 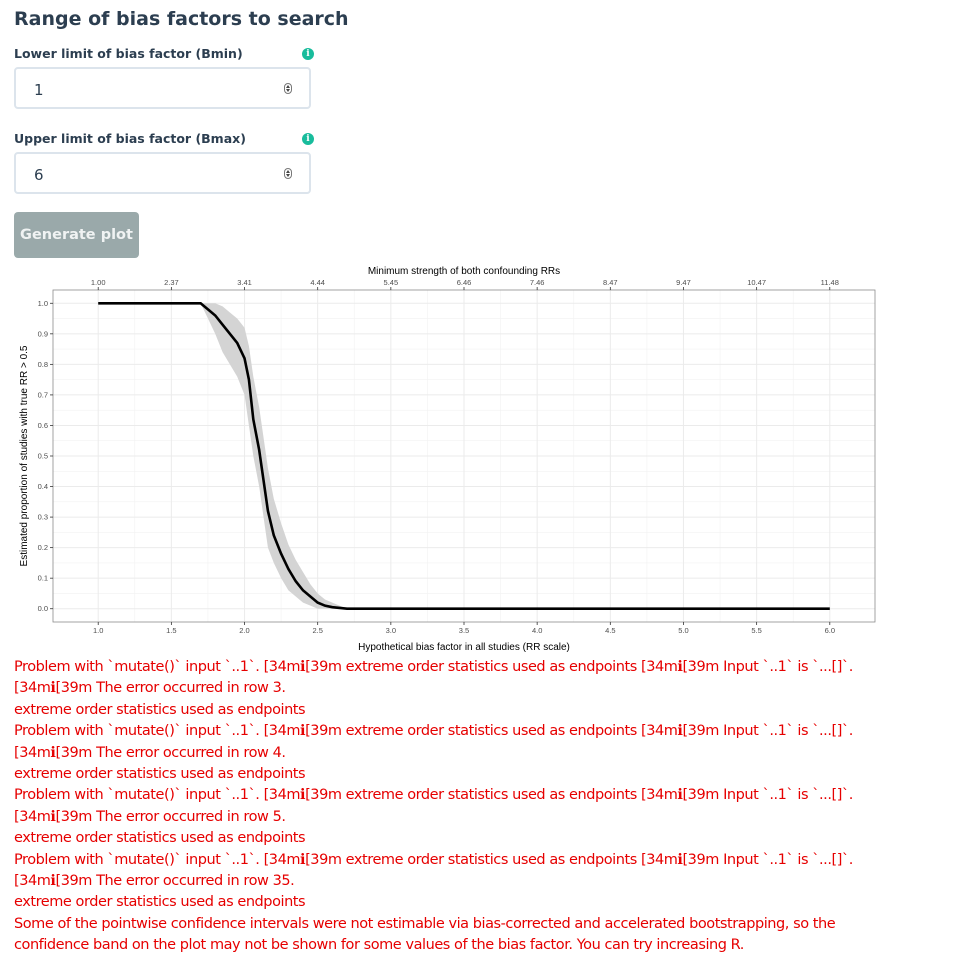 What do you see at coordinates (39, 90) in the screenshot?
I see `bmin-value: 1` at bounding box center [39, 90].